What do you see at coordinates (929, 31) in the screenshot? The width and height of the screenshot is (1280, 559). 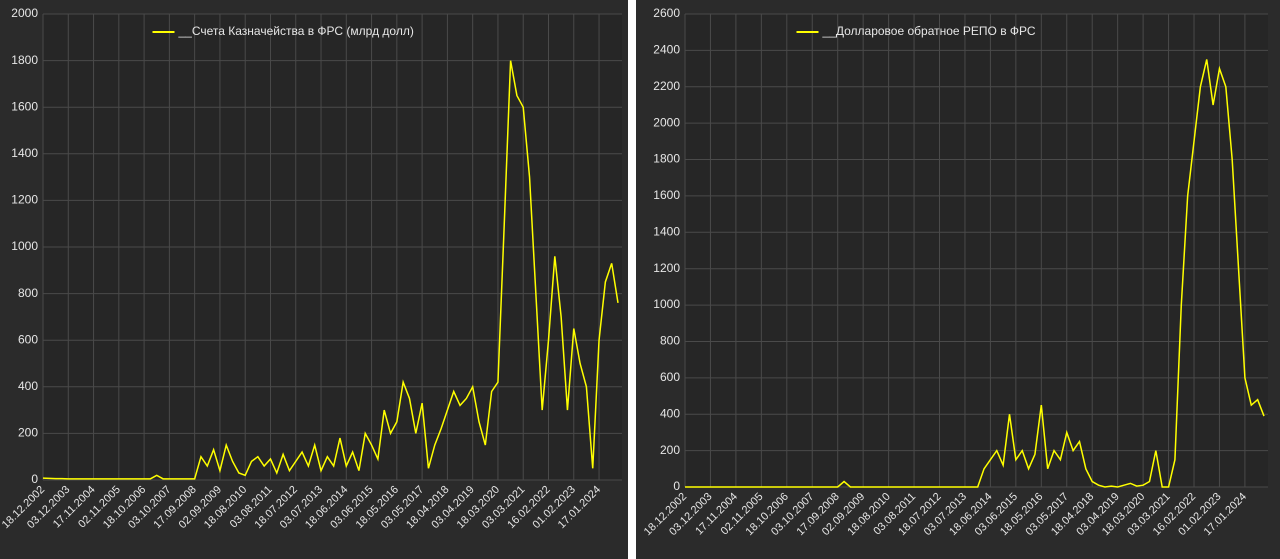 I see `legend-label: __Долларовое обратное РЕПО в ФРС` at bounding box center [929, 31].